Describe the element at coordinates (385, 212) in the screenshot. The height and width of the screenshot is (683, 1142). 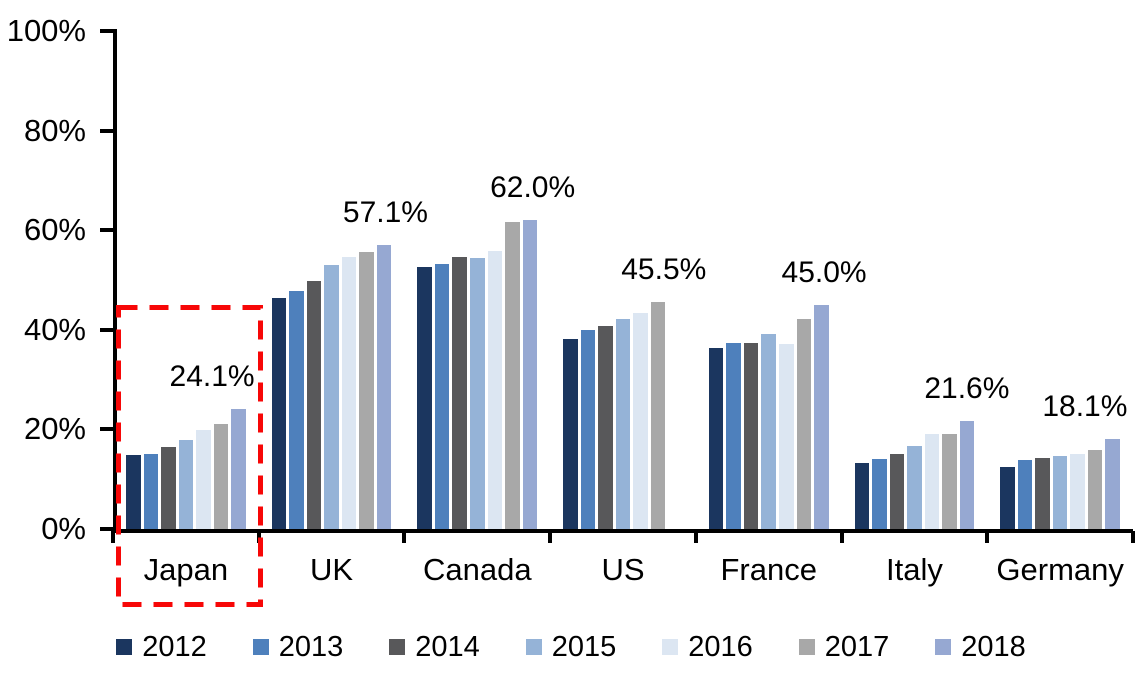
I see `data-label-uk: 57.1%` at that location.